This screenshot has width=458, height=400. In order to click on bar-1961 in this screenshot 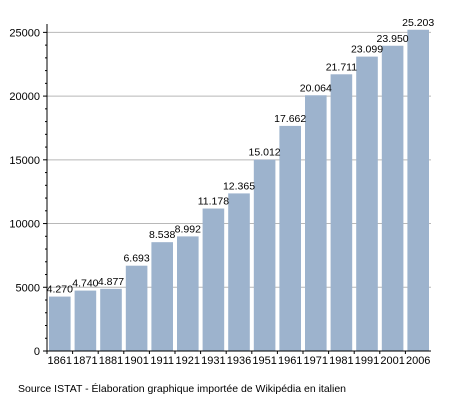, I will do `click(290, 238)`.